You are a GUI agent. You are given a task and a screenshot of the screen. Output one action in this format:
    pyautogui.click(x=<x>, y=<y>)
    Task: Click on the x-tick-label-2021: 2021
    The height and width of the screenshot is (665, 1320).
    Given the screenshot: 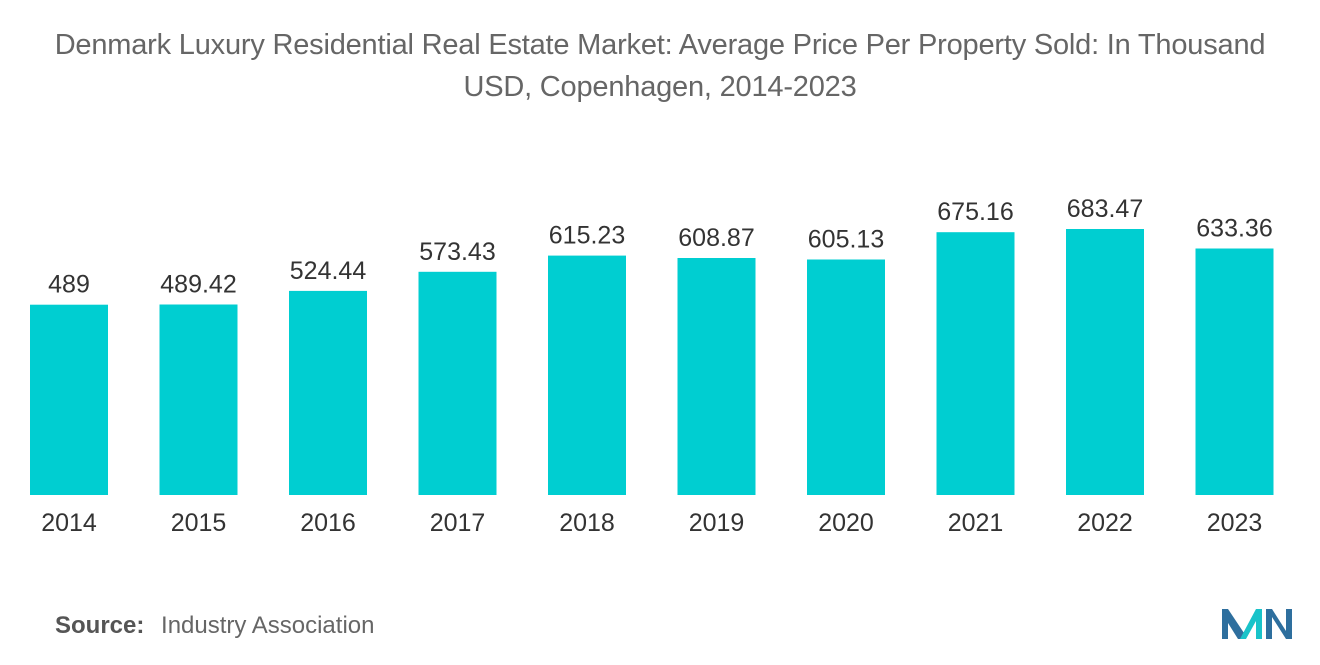 What is the action you would take?
    pyautogui.click(x=976, y=523)
    